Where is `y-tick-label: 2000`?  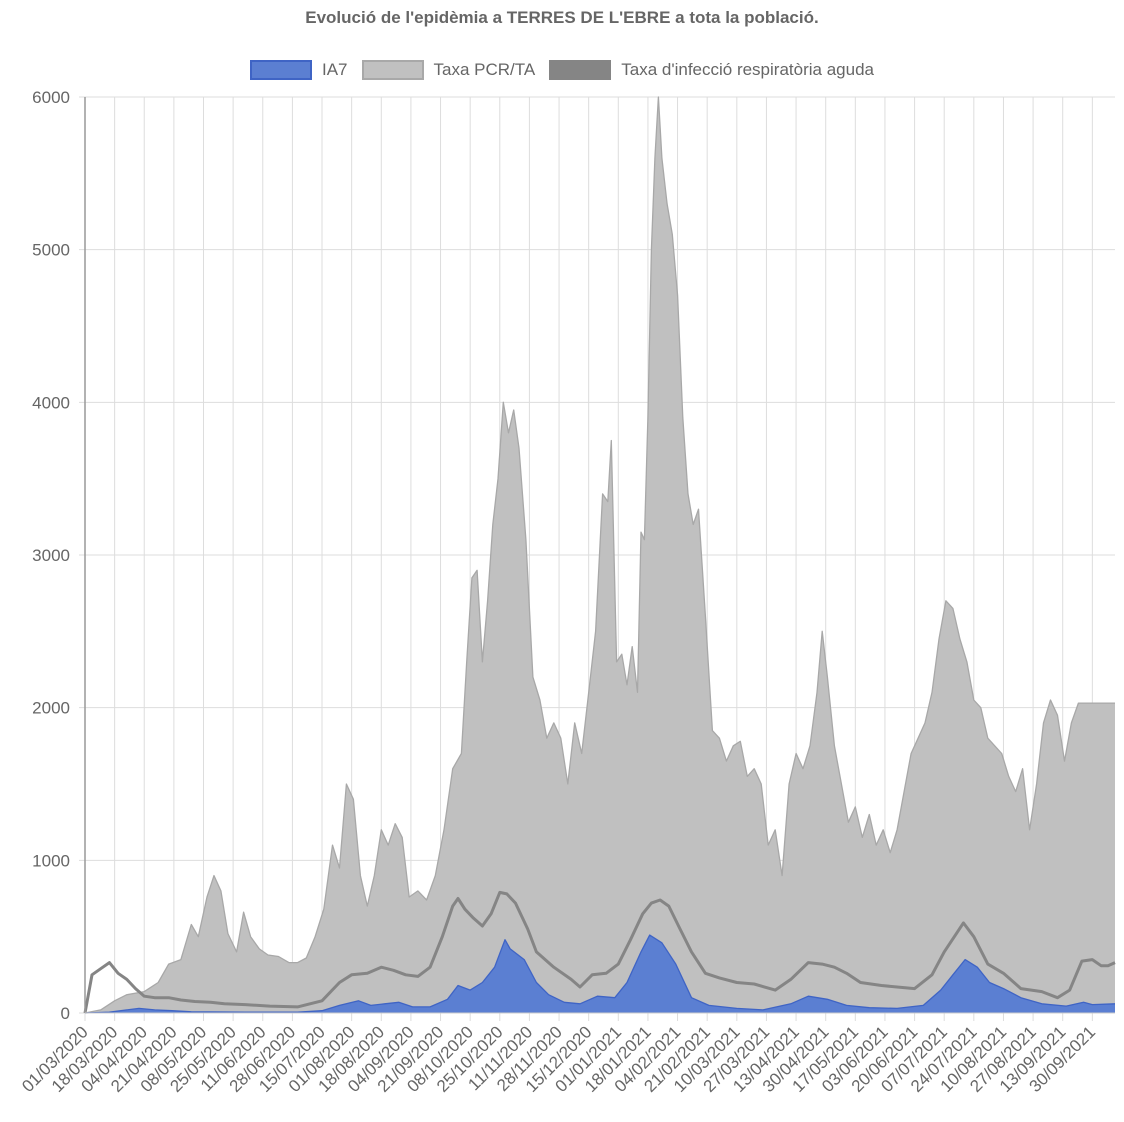 y-tick-label: 2000 is located at coordinates (51, 708).